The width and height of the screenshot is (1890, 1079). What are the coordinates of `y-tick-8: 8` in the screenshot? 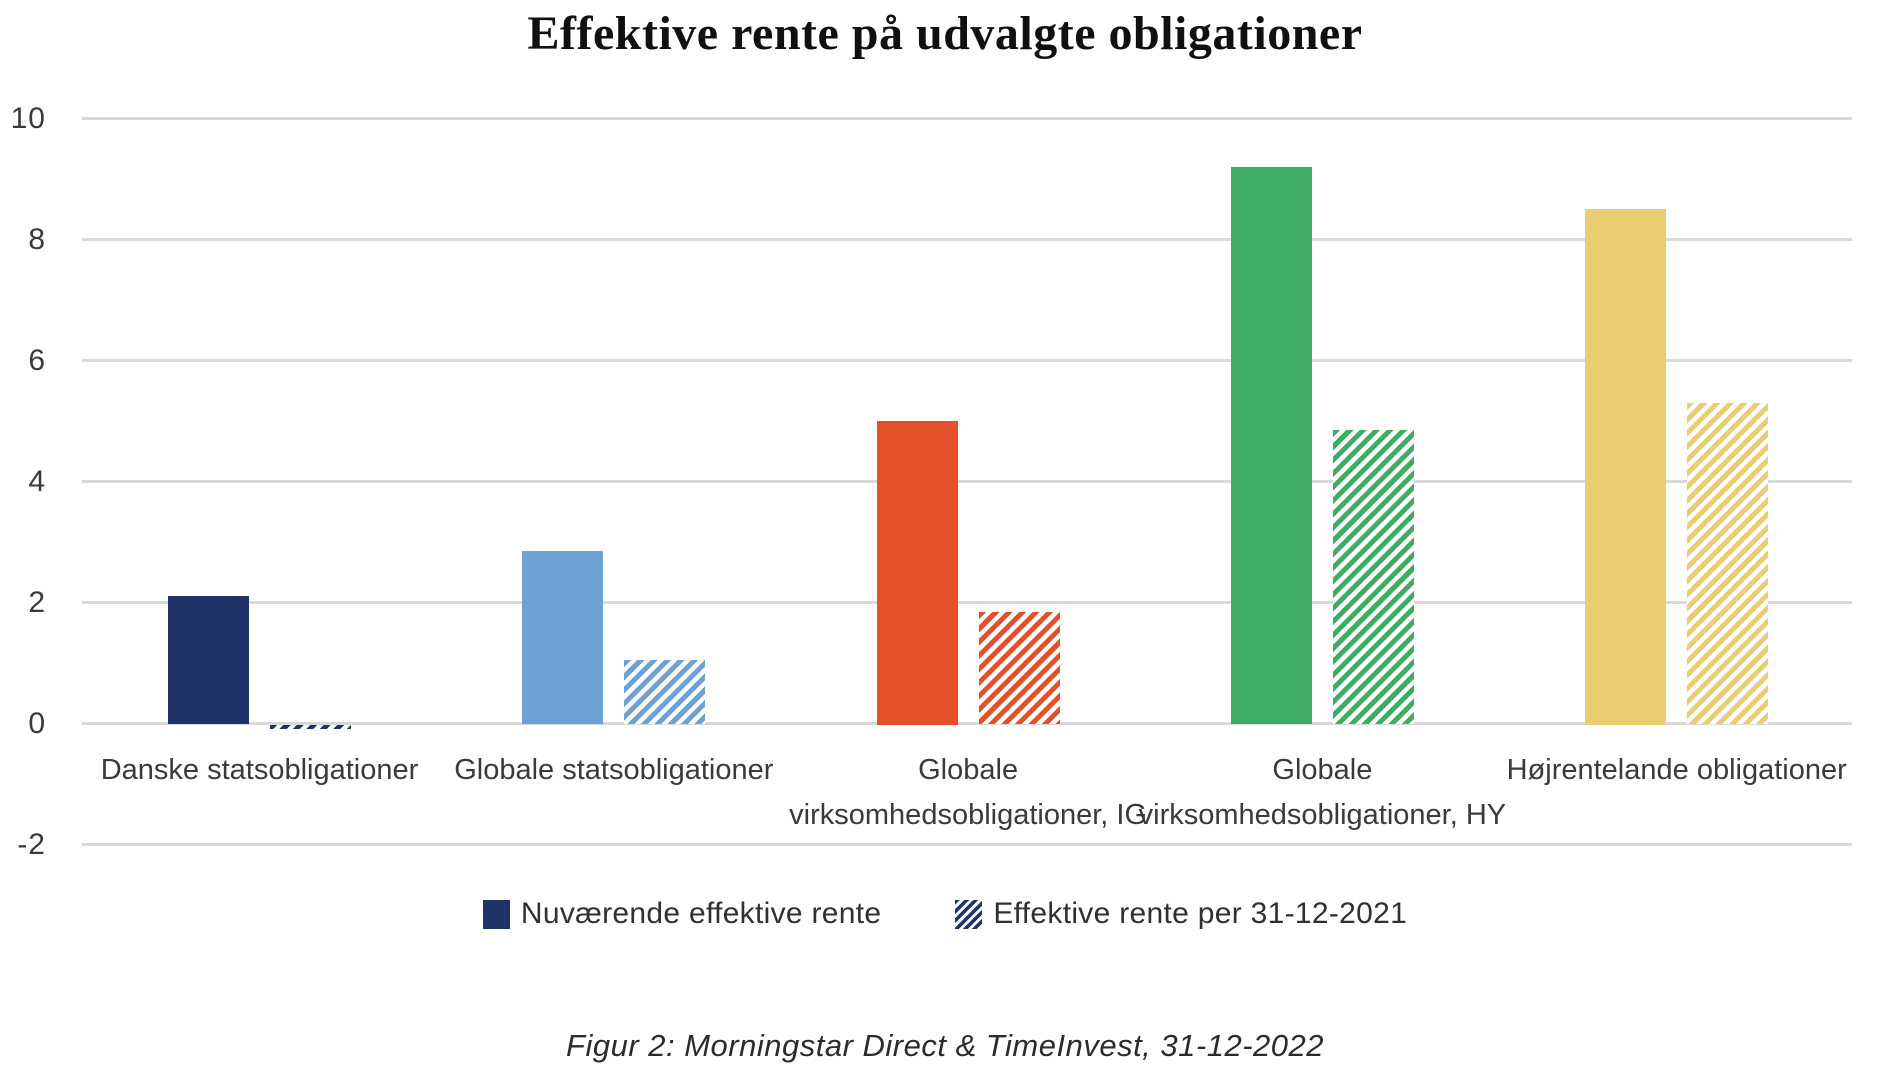 It's located at (37, 239).